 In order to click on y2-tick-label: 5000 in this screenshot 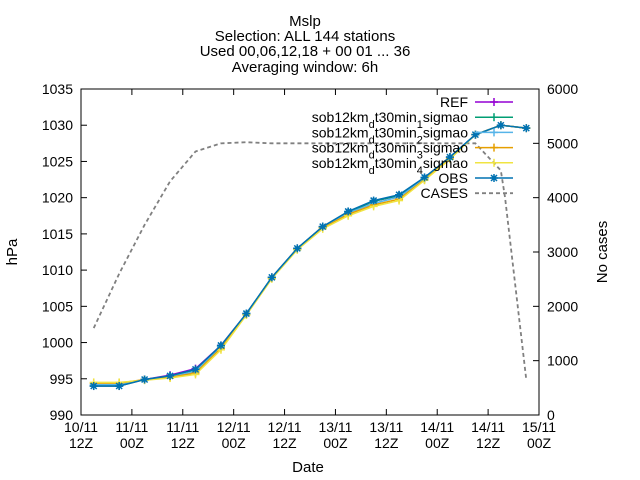, I will do `click(562, 143)`.